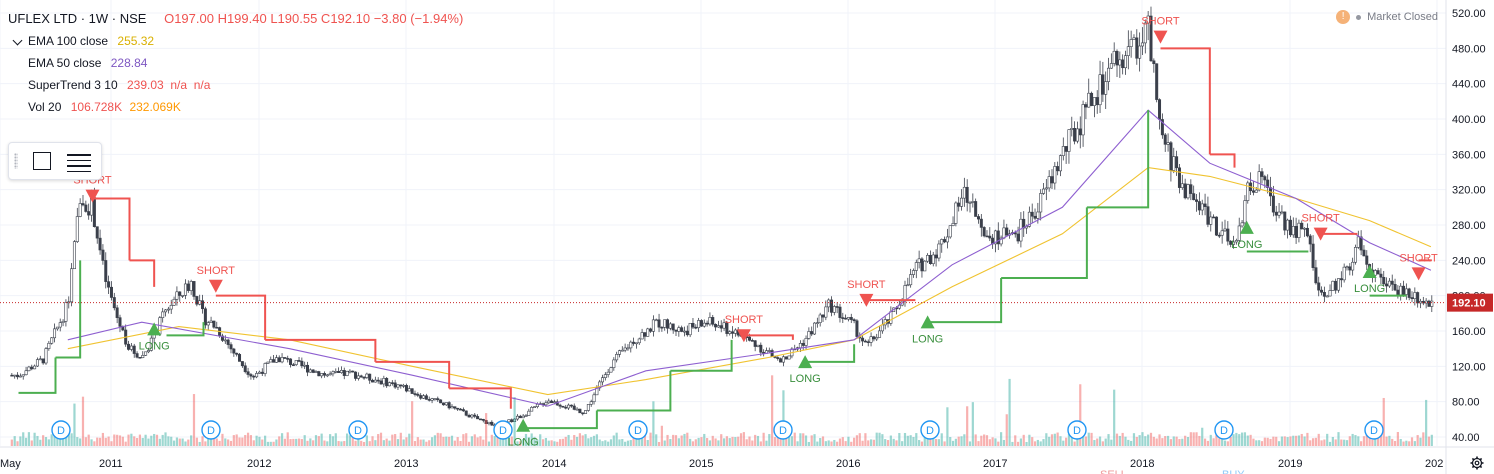 Image resolution: width=1494 pixels, height=474 pixels. What do you see at coordinates (77, 18) in the screenshot?
I see `symbol-title: UFLEX LTD · 1W · NSE` at bounding box center [77, 18].